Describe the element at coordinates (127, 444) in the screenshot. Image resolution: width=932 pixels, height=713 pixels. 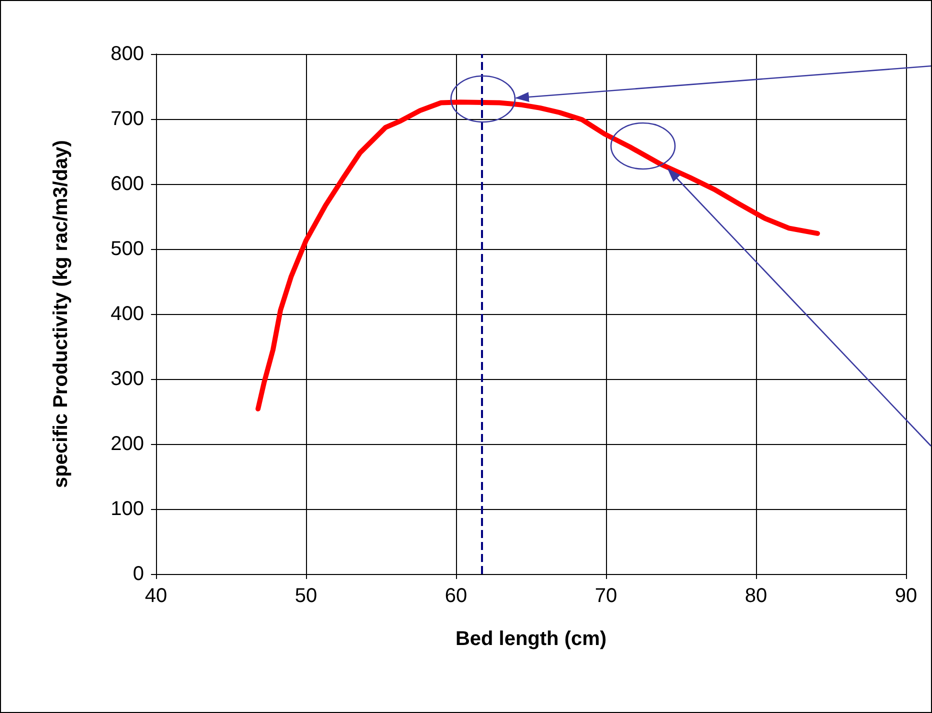
I see `y-tick-label: 200` at that location.